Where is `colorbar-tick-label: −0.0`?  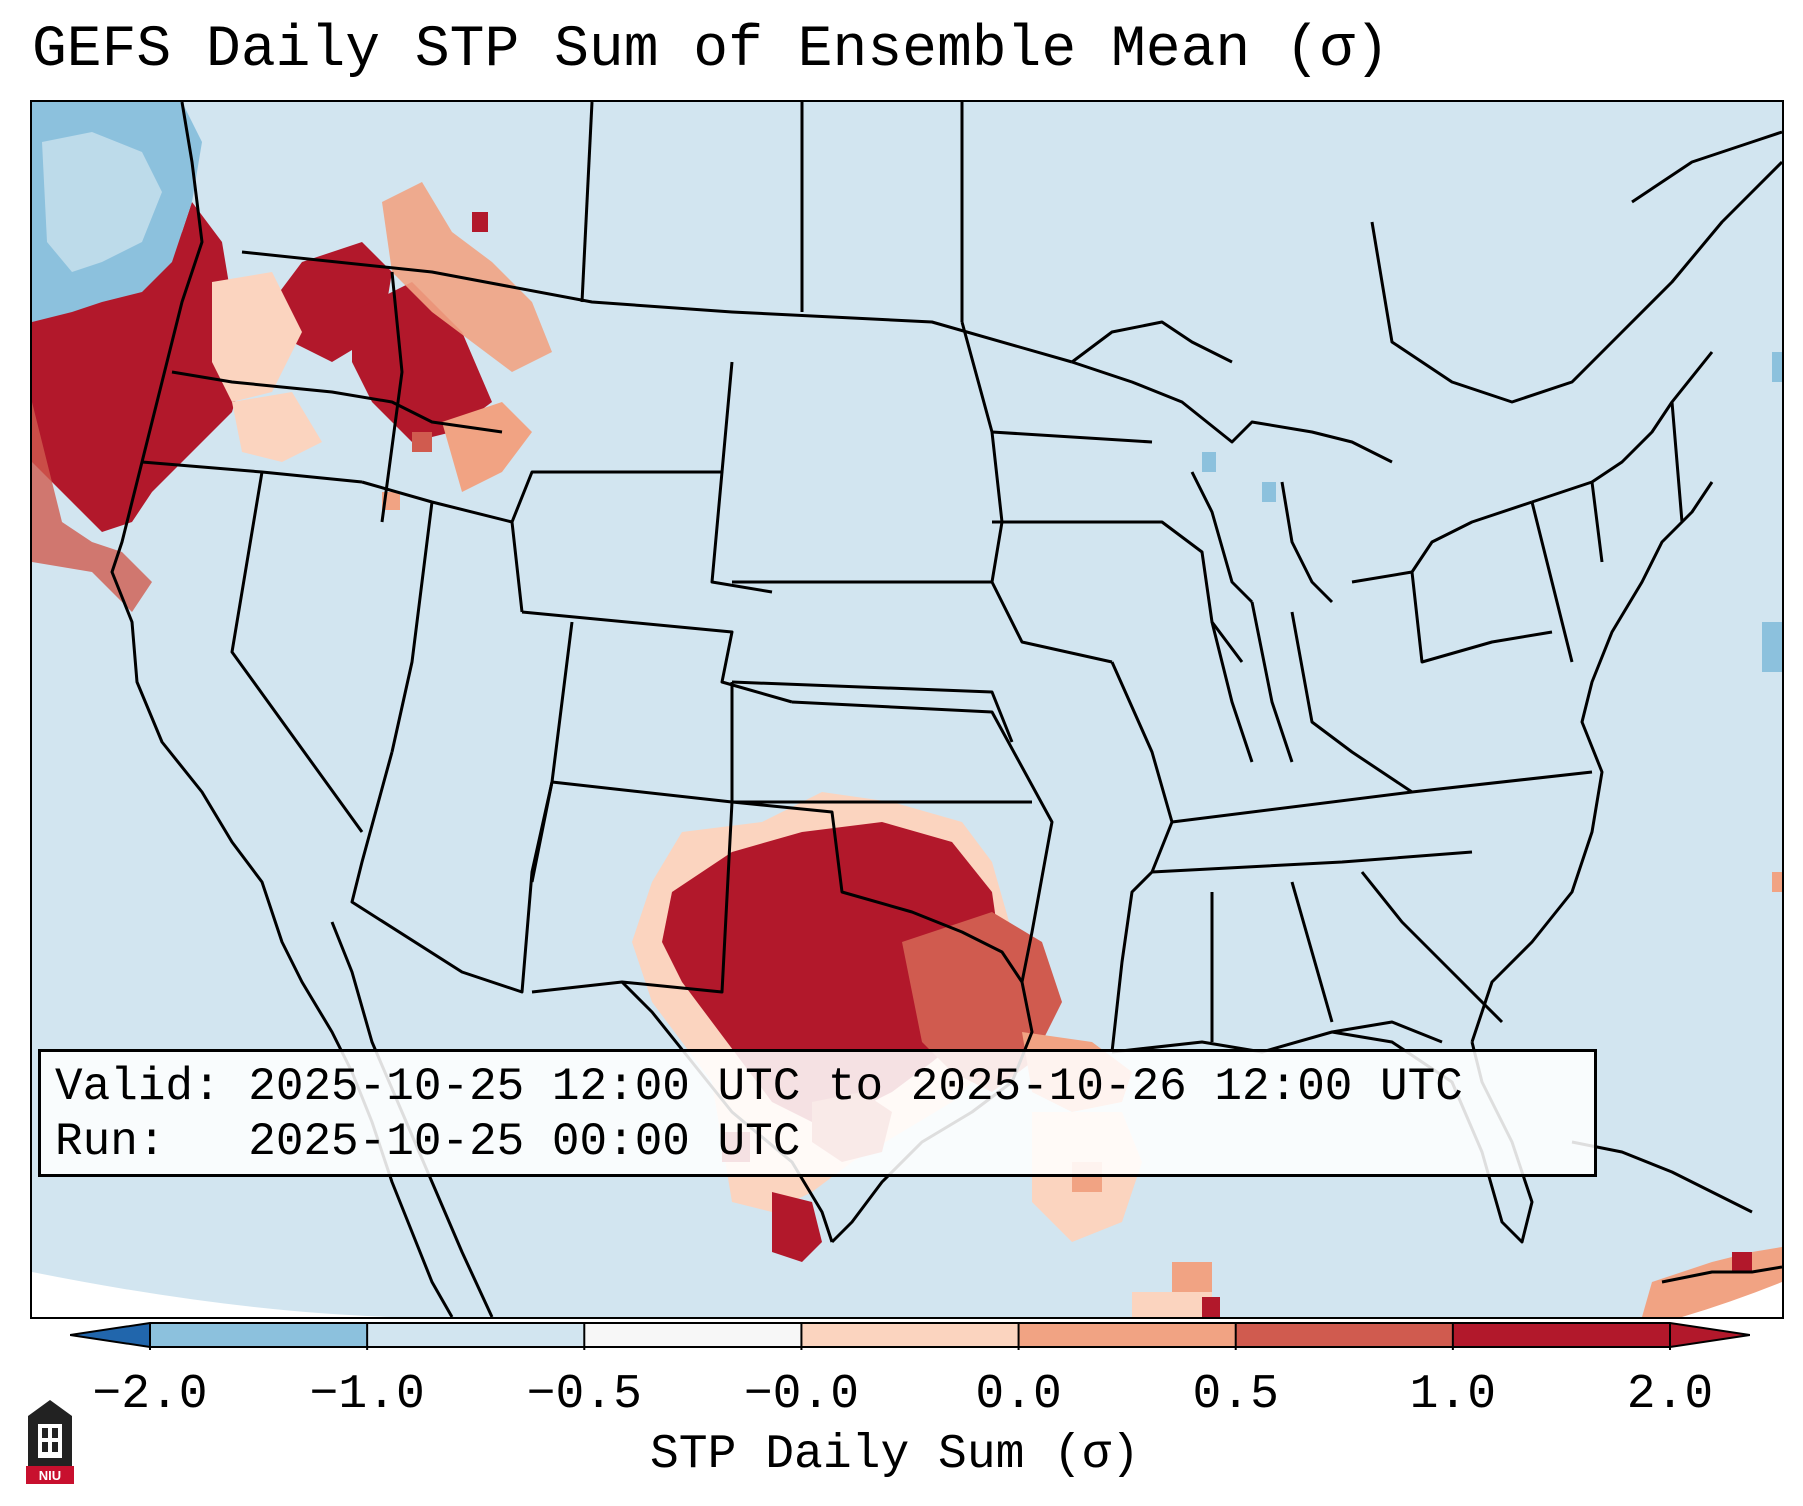
colorbar-tick-label: −0.0 is located at coordinates (801, 1395).